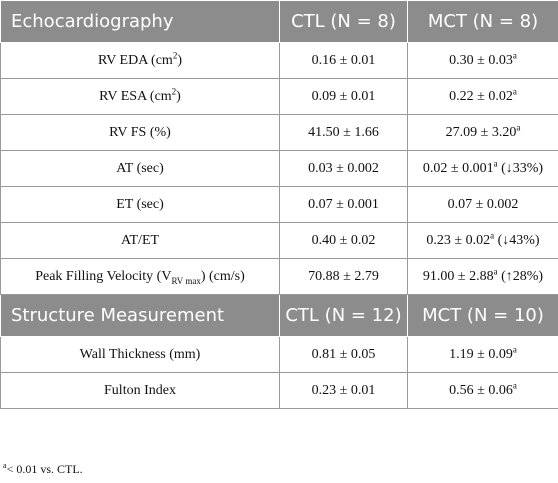 The height and width of the screenshot is (483, 558). Describe the element at coordinates (482, 96) in the screenshot. I see `mct-value: 0.22 ± 0.02a` at that location.